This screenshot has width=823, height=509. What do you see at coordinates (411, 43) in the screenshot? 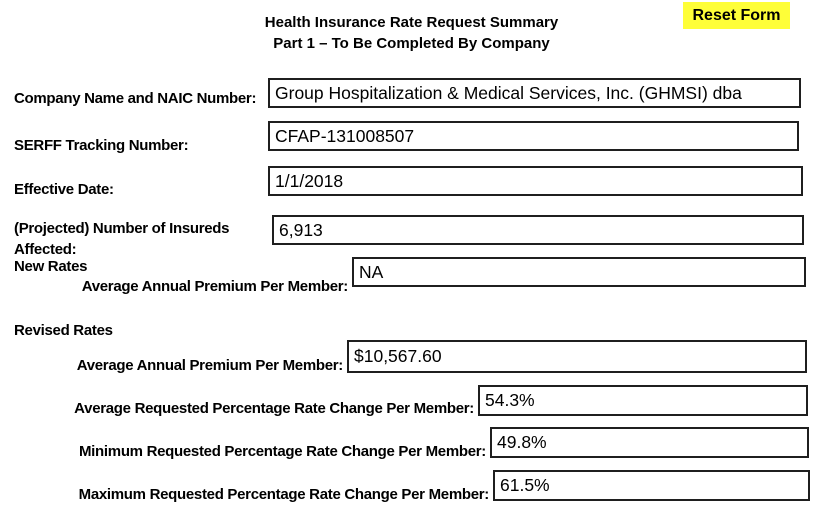
I see `form-subtitle: Part 1 – To Be Completed By Company` at bounding box center [411, 43].